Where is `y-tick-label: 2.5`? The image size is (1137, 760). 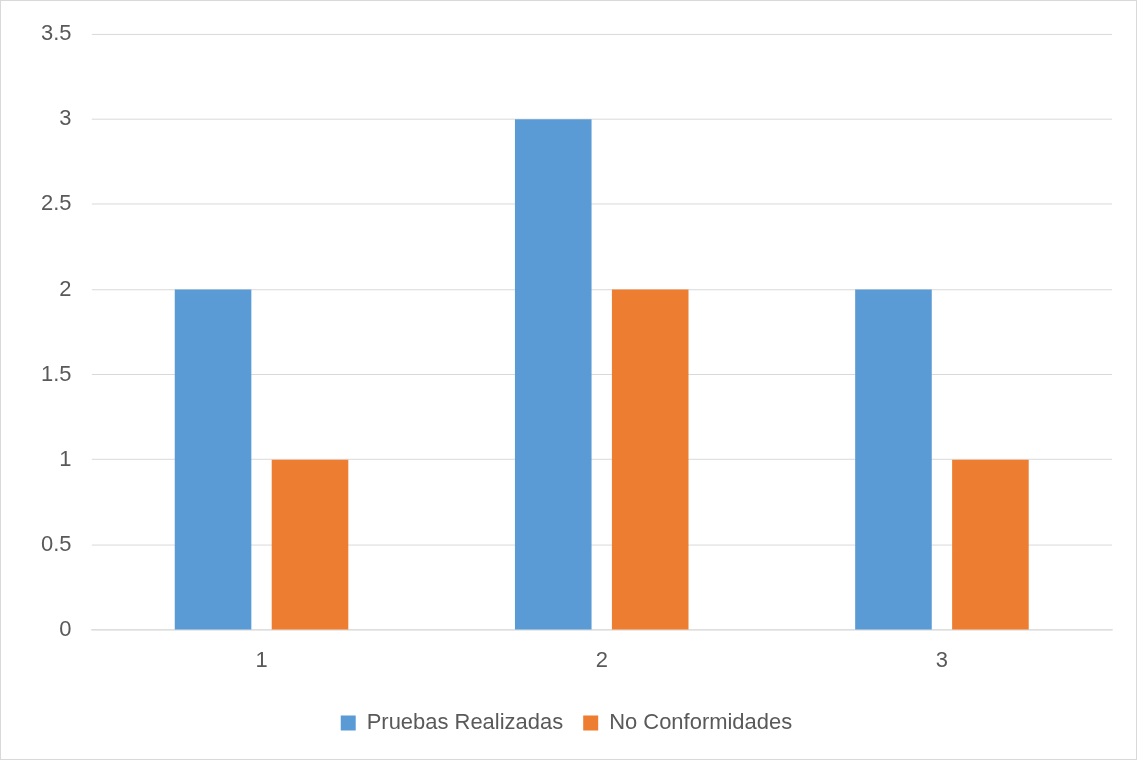 y-tick-label: 2.5 is located at coordinates (56, 203).